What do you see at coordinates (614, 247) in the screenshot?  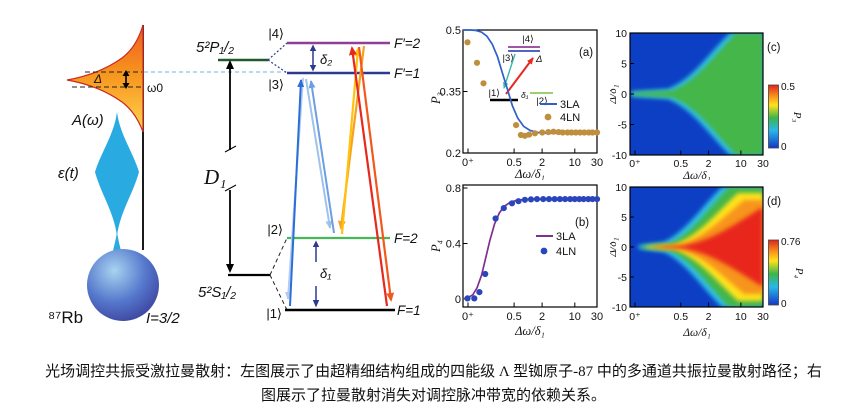 I see `heatmap-d-ylabel: Δ/δ₁` at bounding box center [614, 247].